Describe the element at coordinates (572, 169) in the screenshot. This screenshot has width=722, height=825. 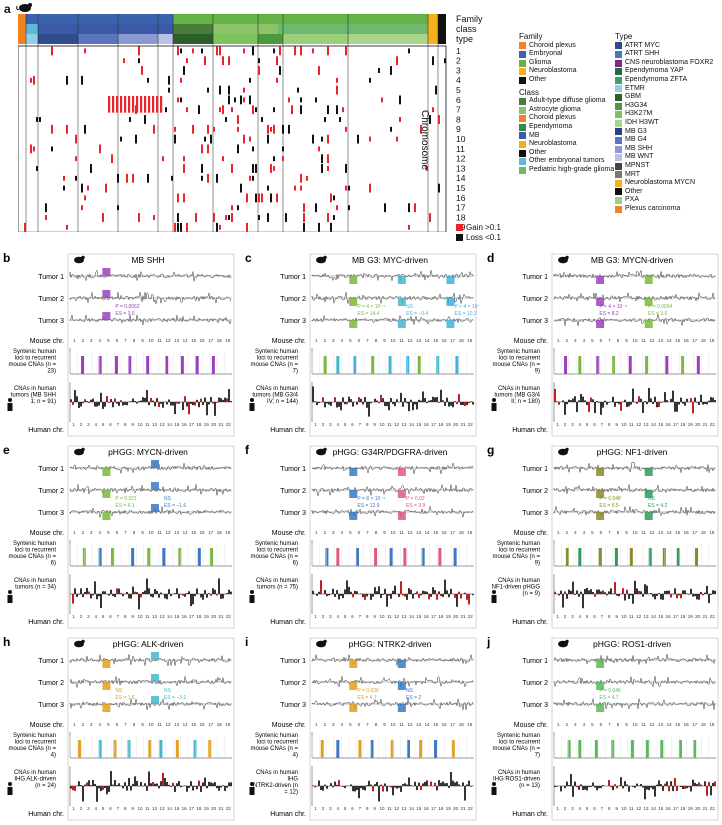
I see `legend-label: Pediatric high-grade glioma` at that location.